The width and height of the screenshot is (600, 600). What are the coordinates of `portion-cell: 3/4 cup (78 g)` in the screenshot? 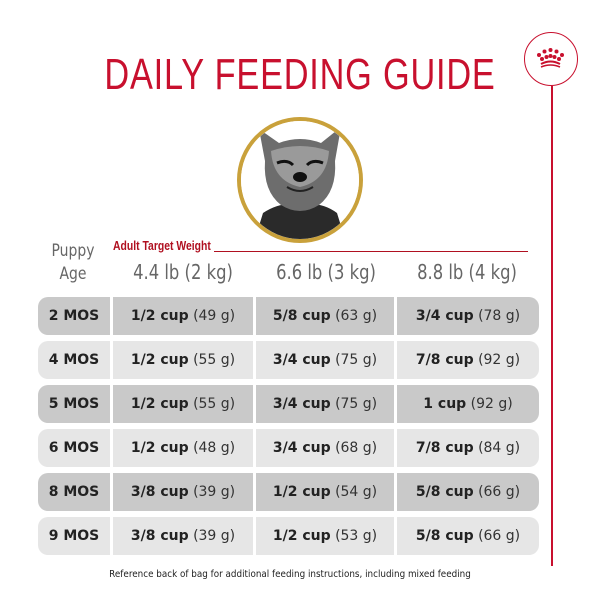 It's located at (468, 316).